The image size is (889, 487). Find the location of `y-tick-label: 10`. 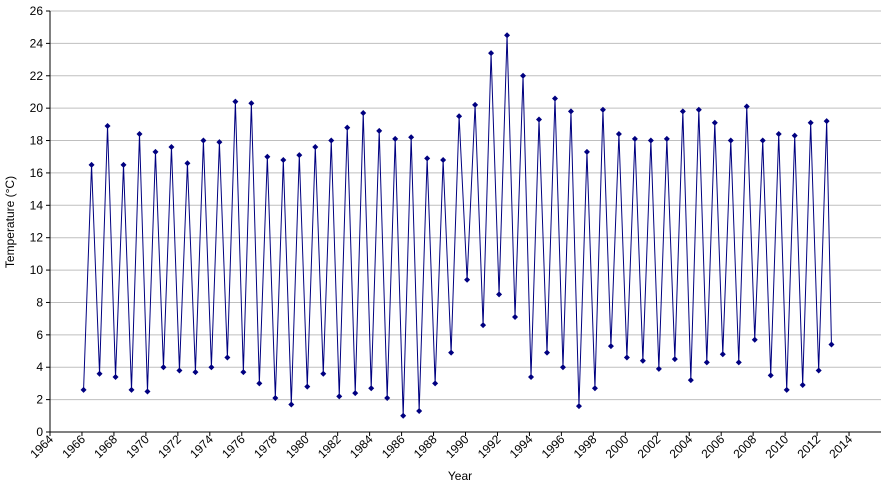

y-tick-label: 10 is located at coordinates (37, 270).